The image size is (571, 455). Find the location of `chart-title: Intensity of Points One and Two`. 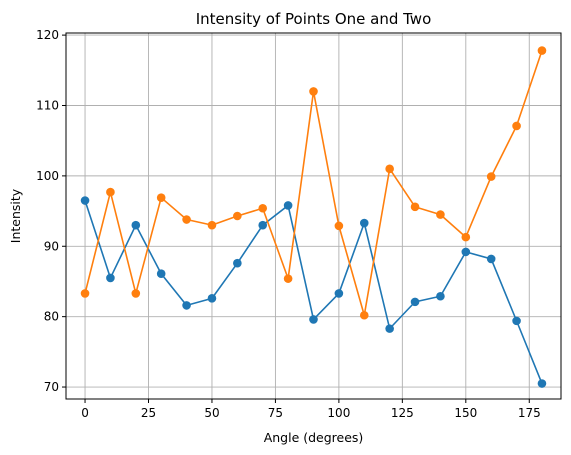

chart-title: Intensity of Points One and Two is located at coordinates (314, 19).